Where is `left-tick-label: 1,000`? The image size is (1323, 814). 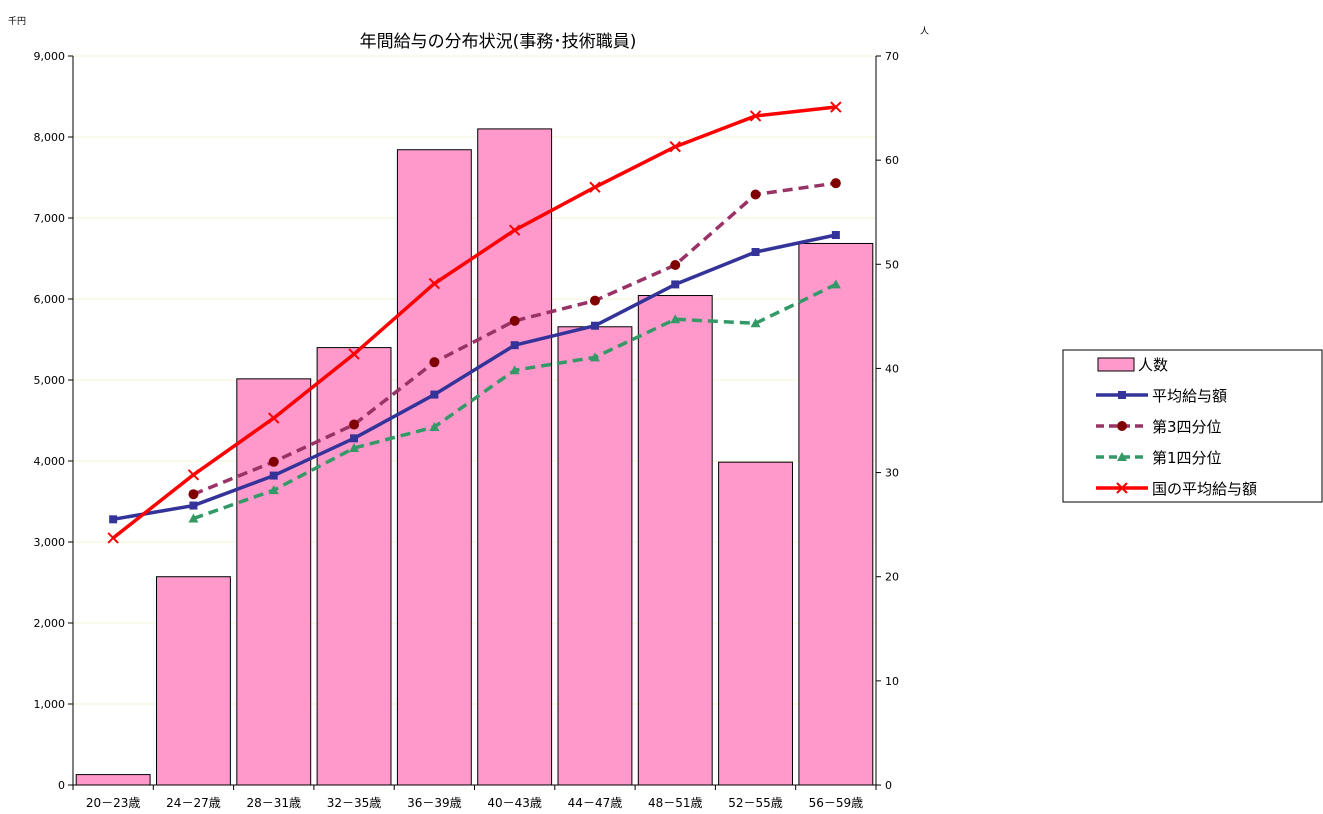
left-tick-label: 1,000 is located at coordinates (50, 704).